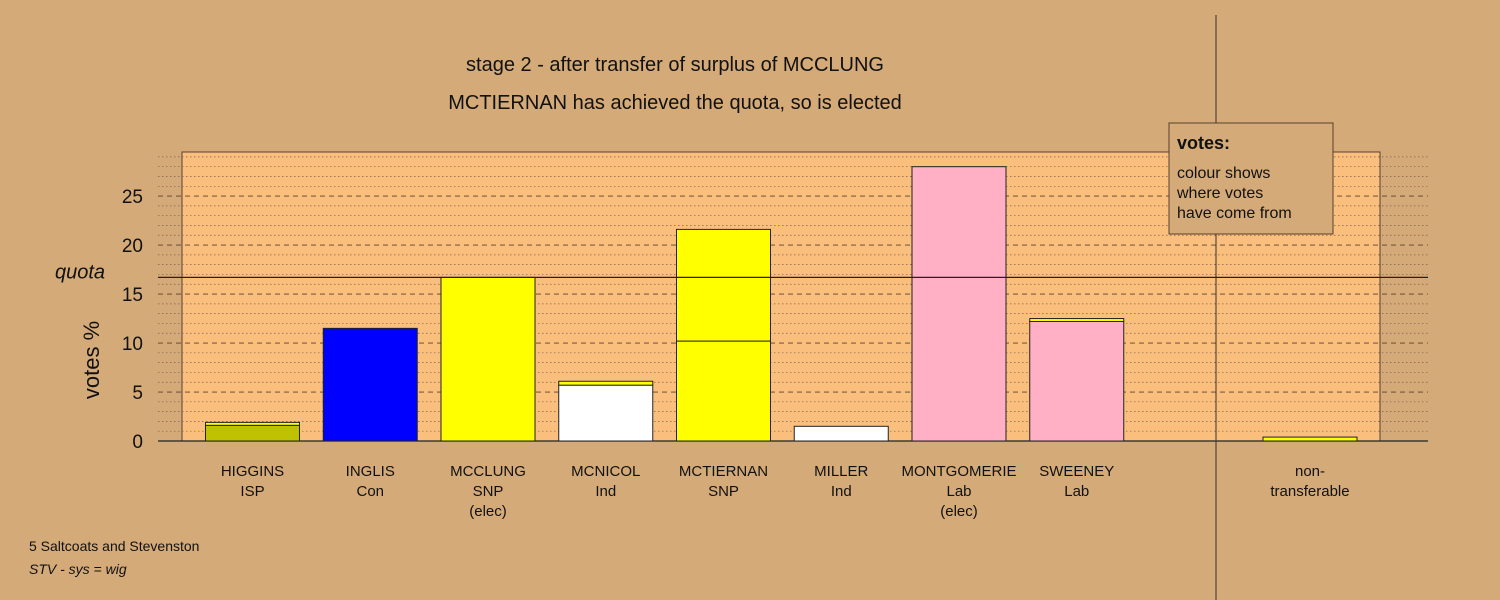 This screenshot has width=1500, height=600. I want to click on y-tick-label: 10, so click(132, 344).